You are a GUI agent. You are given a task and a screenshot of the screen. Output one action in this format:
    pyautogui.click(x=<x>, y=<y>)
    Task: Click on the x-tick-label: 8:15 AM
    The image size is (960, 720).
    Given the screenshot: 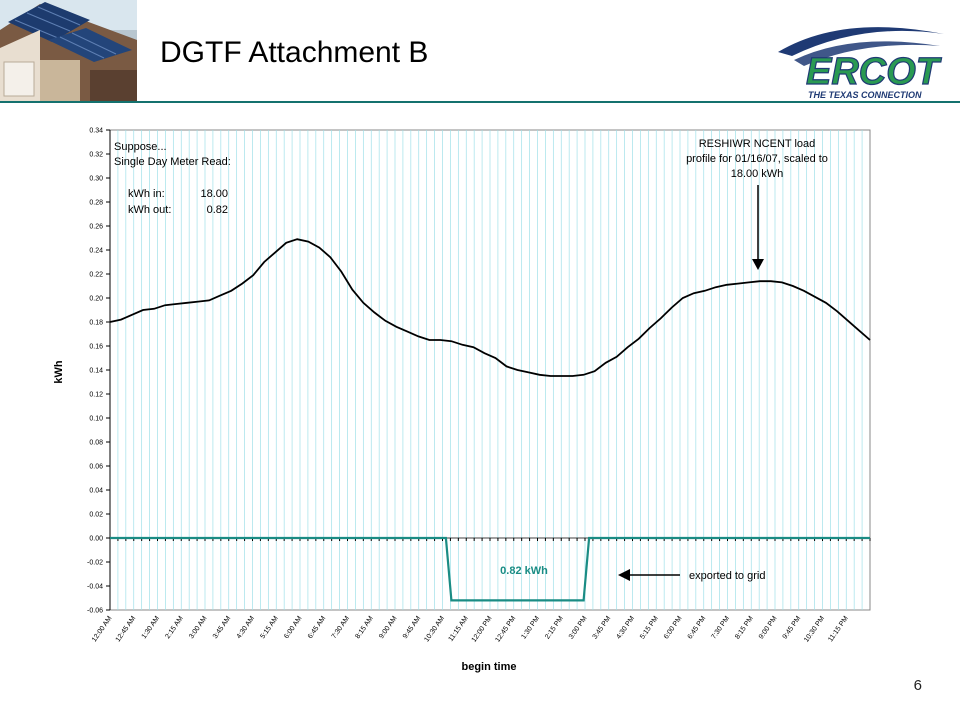 What is the action you would take?
    pyautogui.click(x=364, y=627)
    